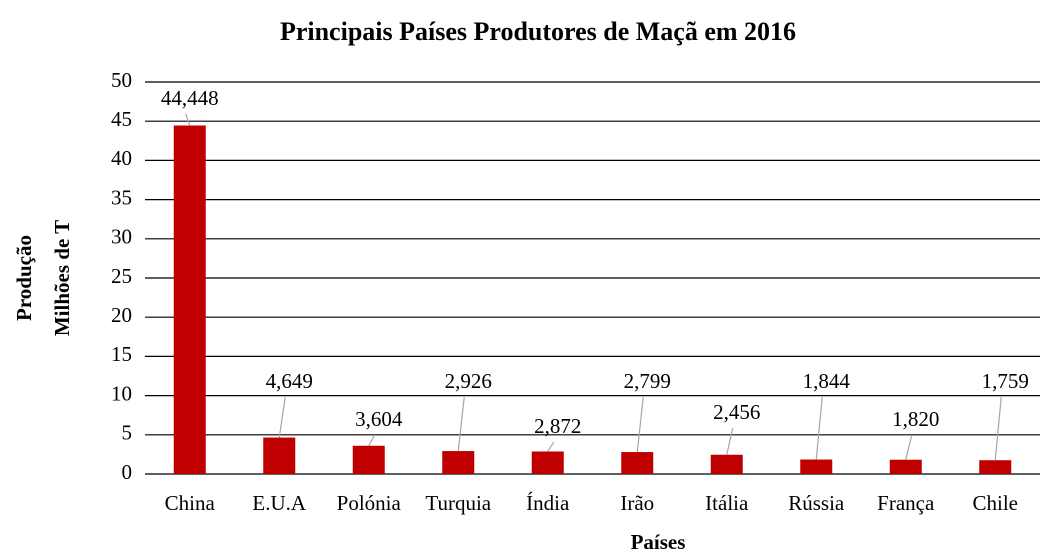  I want to click on y-tick-label: 15, so click(121, 354).